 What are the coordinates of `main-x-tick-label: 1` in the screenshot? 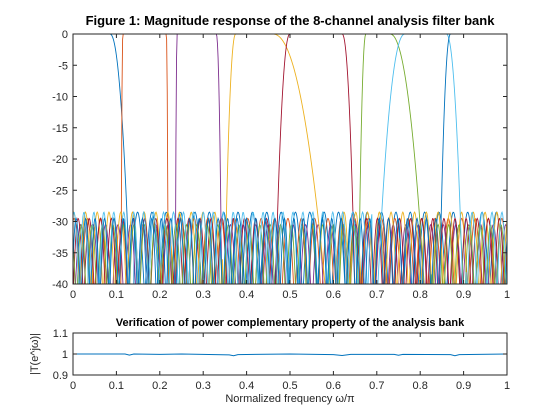 It's located at (507, 295).